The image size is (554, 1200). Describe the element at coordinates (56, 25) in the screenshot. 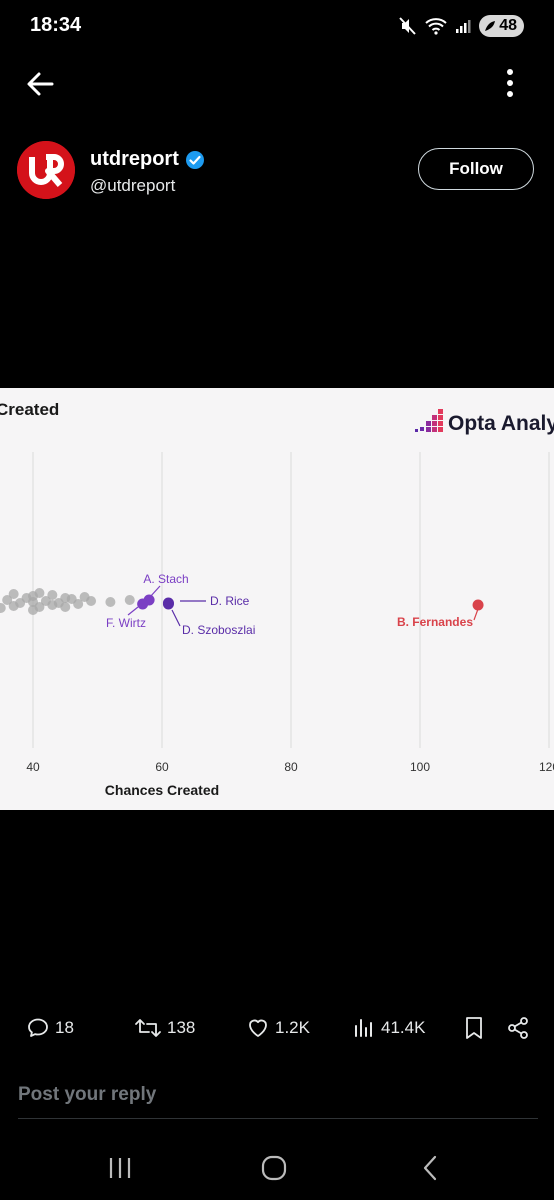

I see `status-time: 18:34` at that location.